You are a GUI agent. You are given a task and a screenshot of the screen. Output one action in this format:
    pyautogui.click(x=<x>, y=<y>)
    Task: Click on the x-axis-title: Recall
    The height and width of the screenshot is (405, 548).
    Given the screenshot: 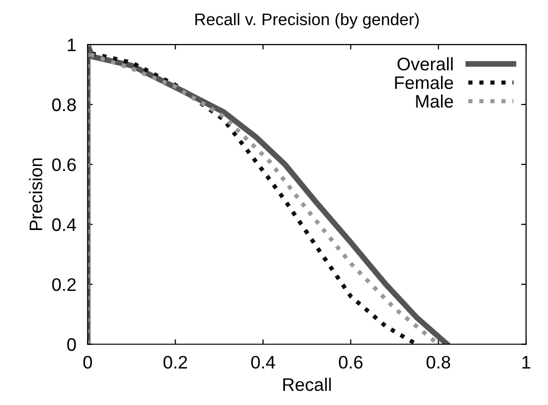 What is the action you would take?
    pyautogui.click(x=307, y=385)
    